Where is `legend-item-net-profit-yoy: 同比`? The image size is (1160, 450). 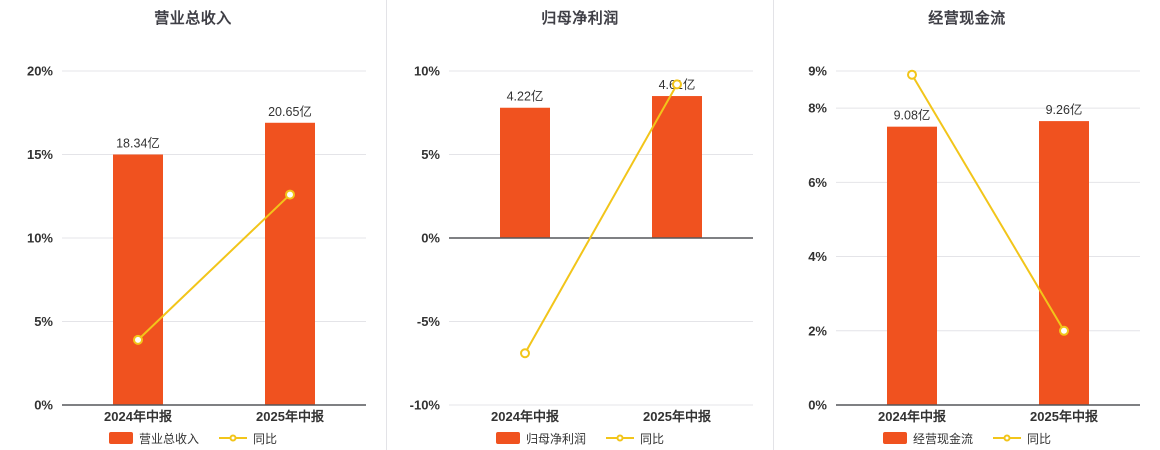 legend-item-net-profit-yoy: 同比 is located at coordinates (635, 438).